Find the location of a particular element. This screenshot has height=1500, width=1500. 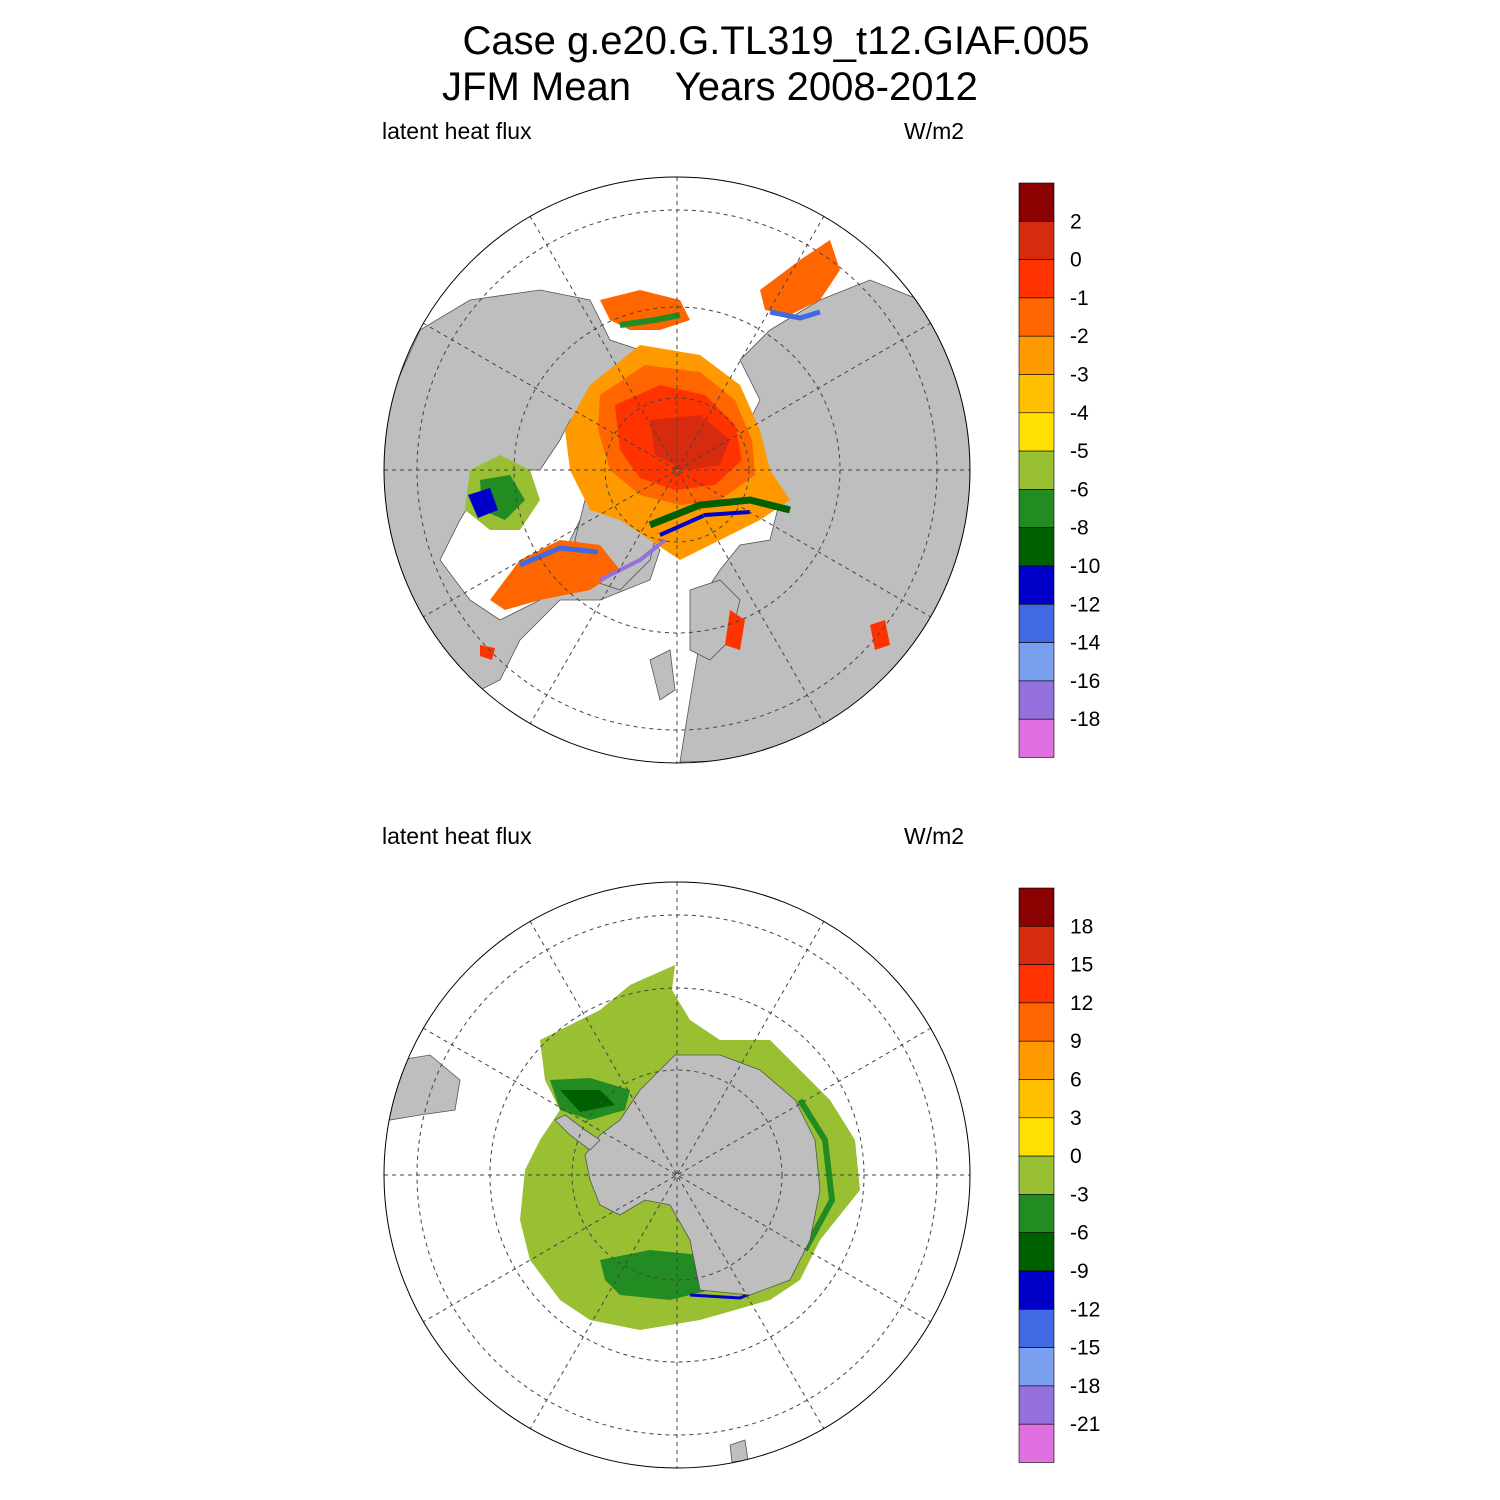

south-variable-label: latent heat flux is located at coordinates (457, 836).